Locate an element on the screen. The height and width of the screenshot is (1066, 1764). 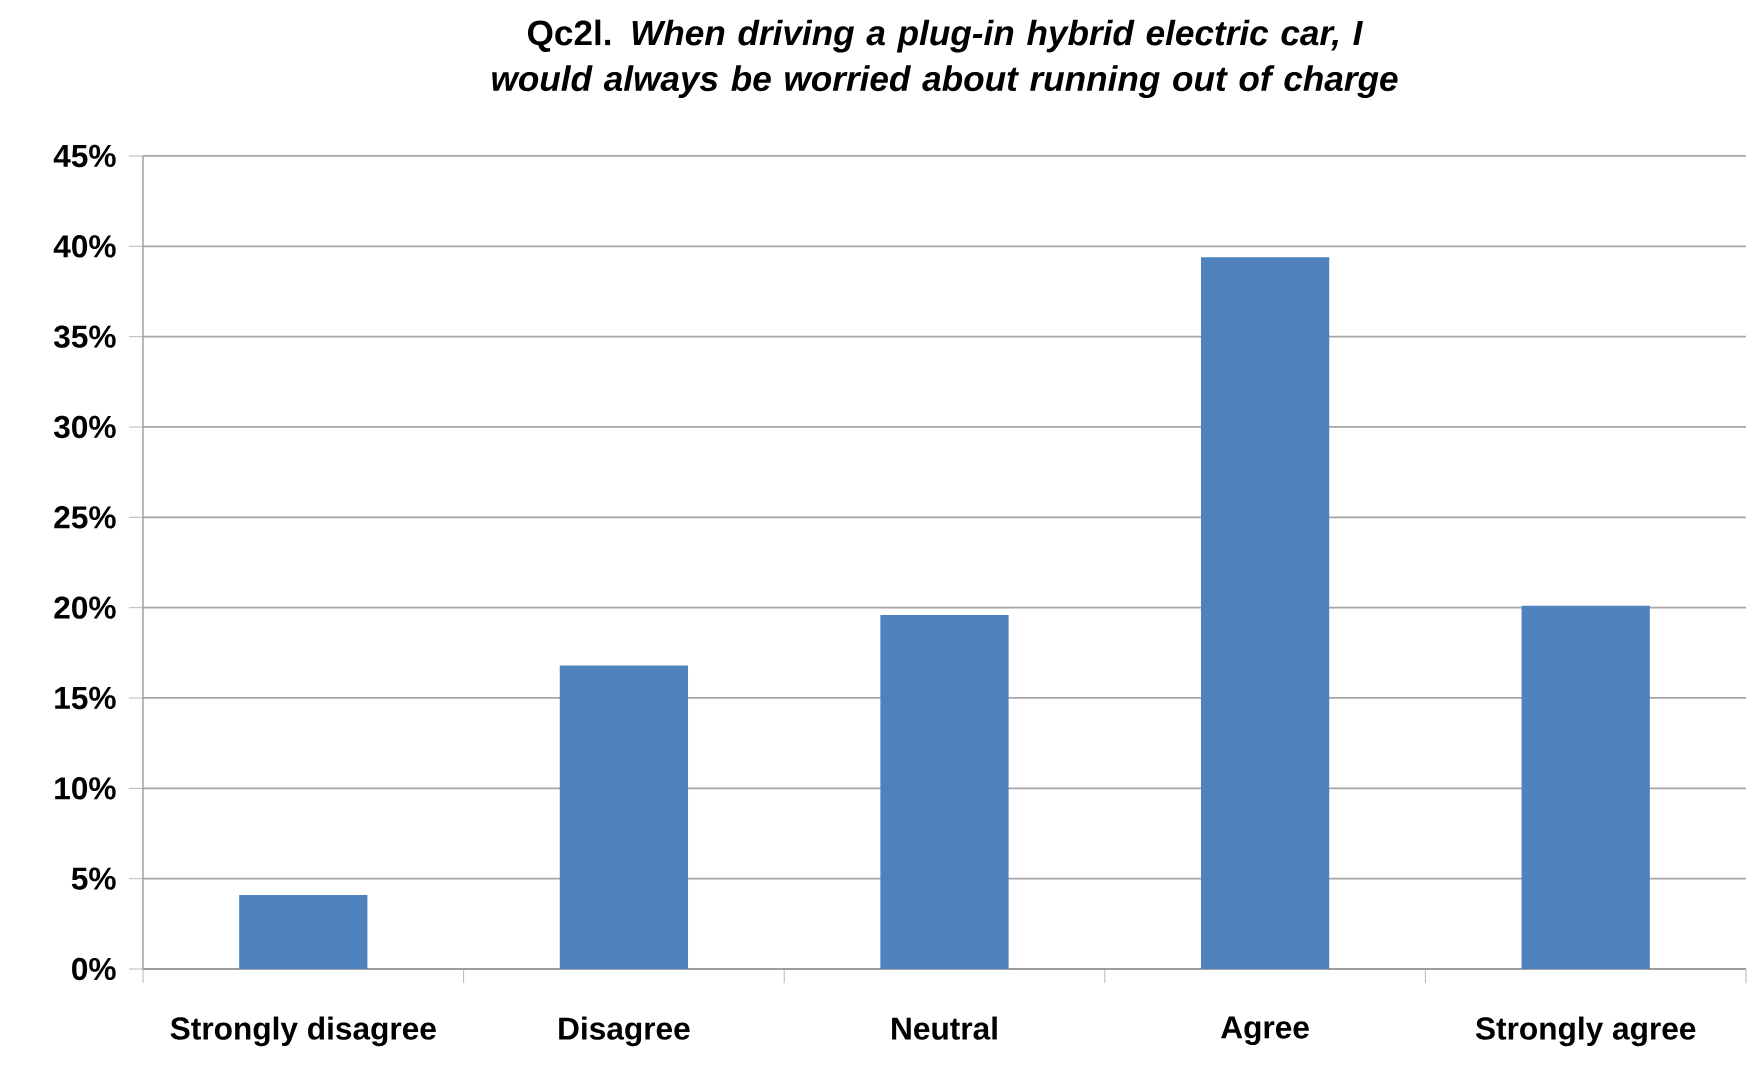
y-tick-label: 5% is located at coordinates (93, 878).